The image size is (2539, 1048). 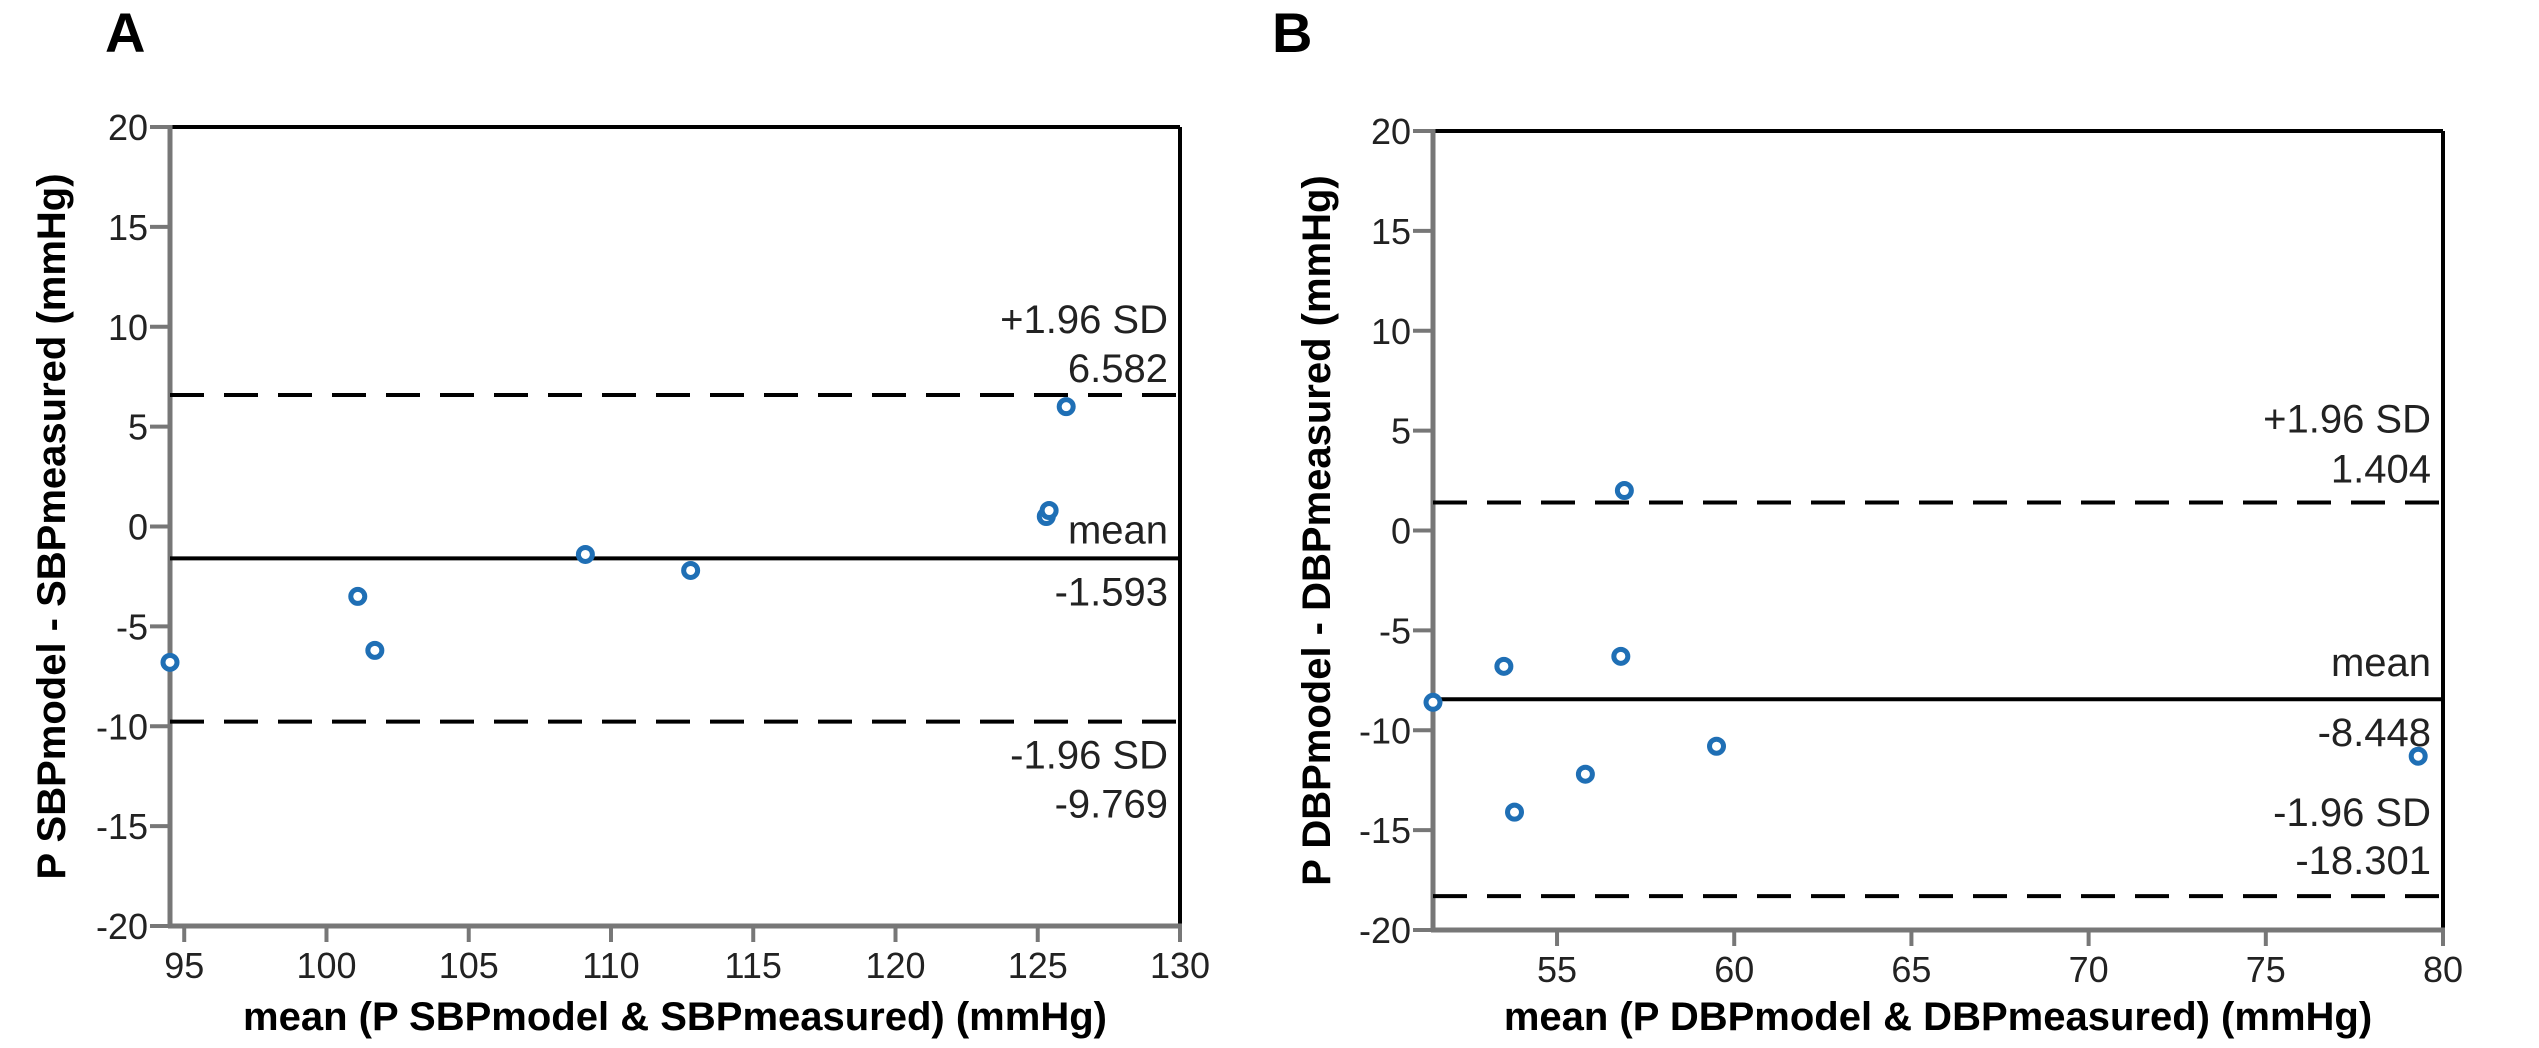 What do you see at coordinates (2443, 969) in the screenshot?
I see `x-tick-label: 80` at bounding box center [2443, 969].